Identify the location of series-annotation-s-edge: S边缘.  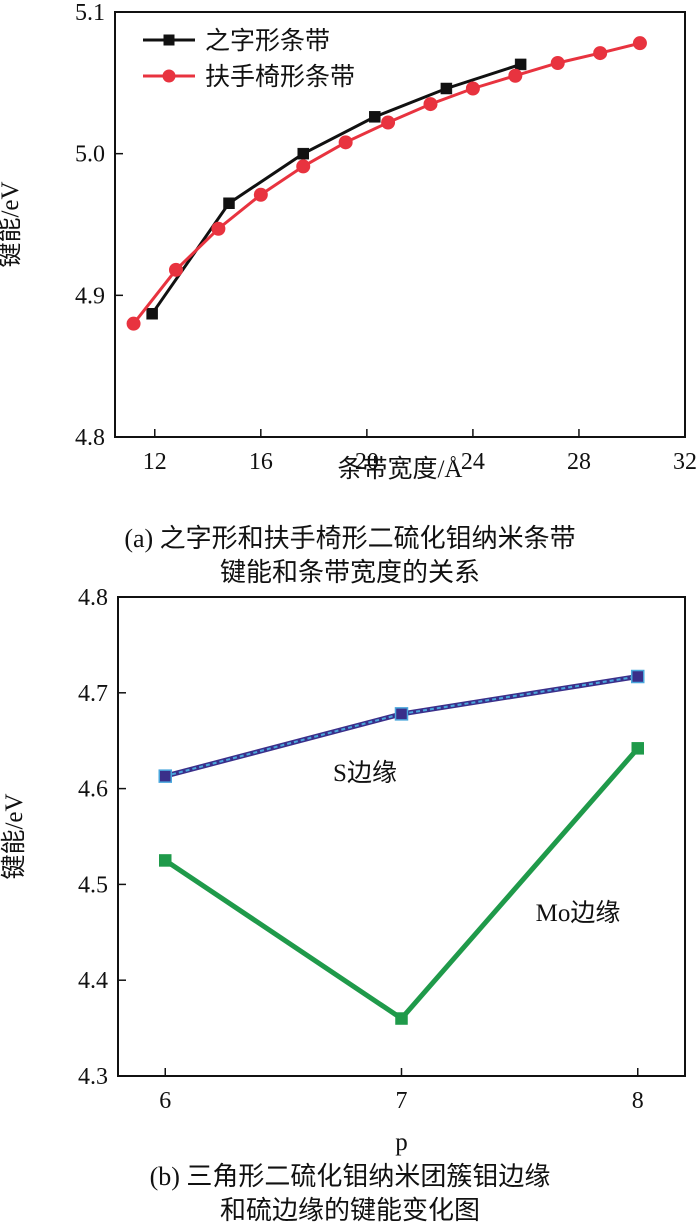
(365, 773).